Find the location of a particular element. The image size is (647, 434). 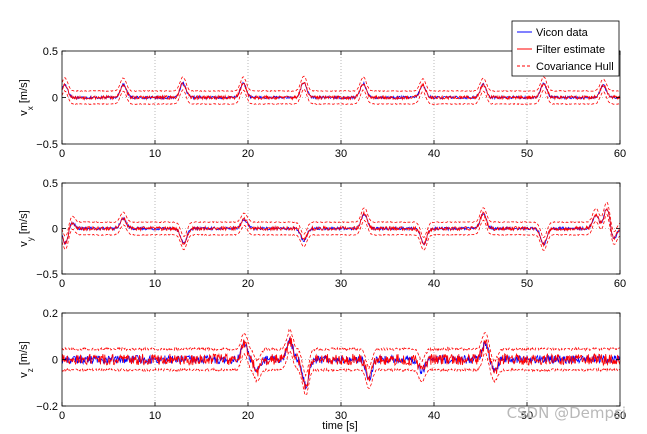

y-axis-label: vy [m/s] is located at coordinates (26, 228).